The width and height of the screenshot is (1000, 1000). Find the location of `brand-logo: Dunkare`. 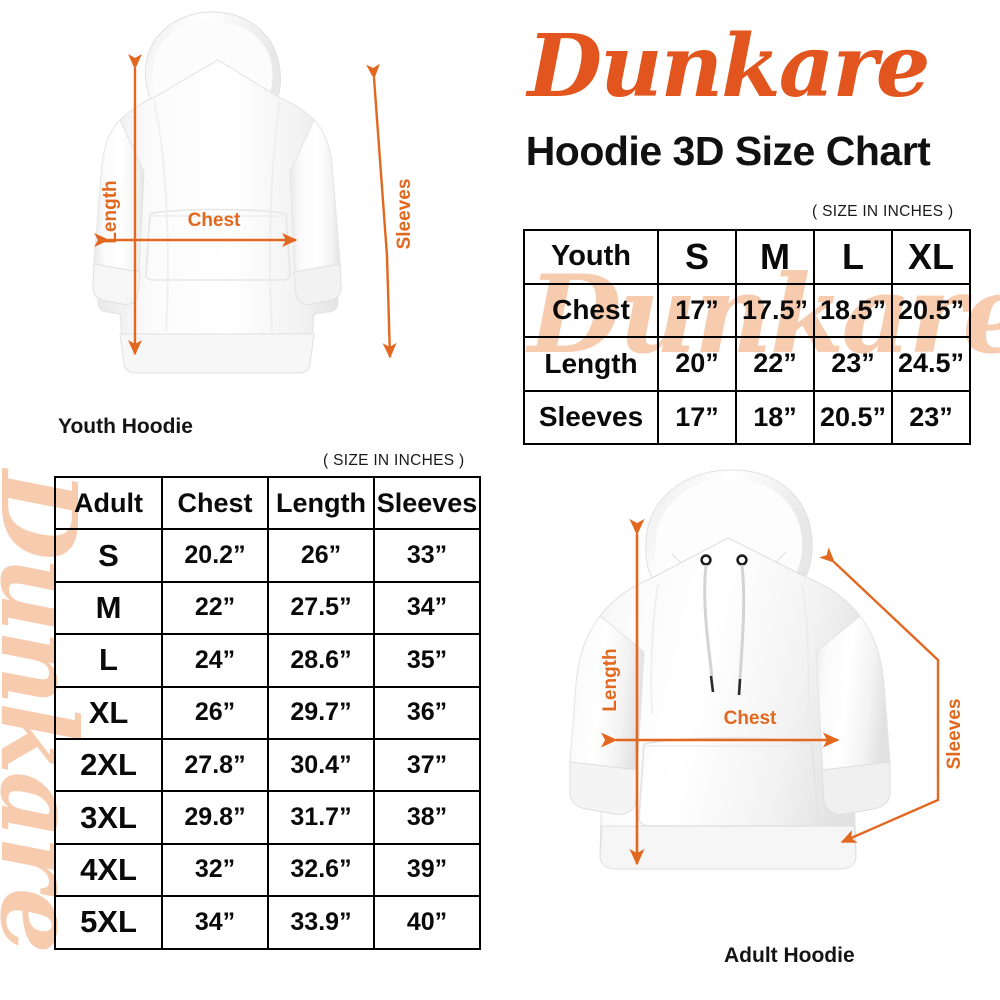

brand-logo: Dunkare is located at coordinates (728, 70).